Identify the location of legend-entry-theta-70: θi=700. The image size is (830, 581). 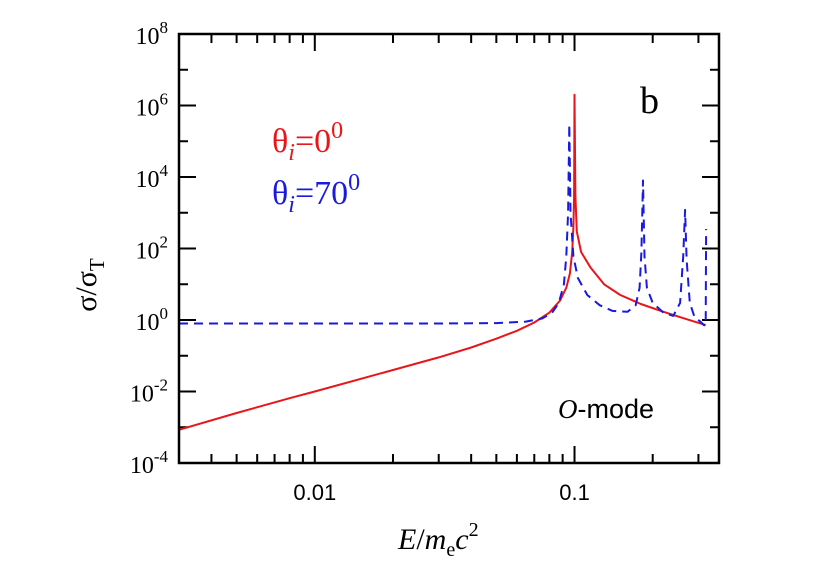
(316, 194).